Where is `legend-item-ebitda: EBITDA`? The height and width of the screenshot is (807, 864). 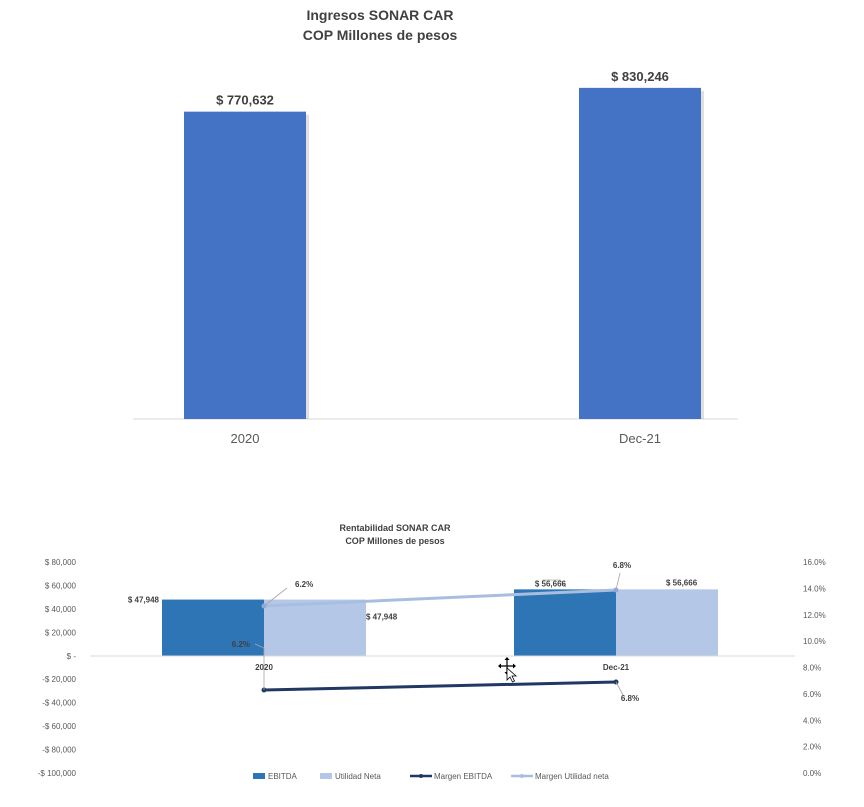 legend-item-ebitda: EBITDA is located at coordinates (275, 776).